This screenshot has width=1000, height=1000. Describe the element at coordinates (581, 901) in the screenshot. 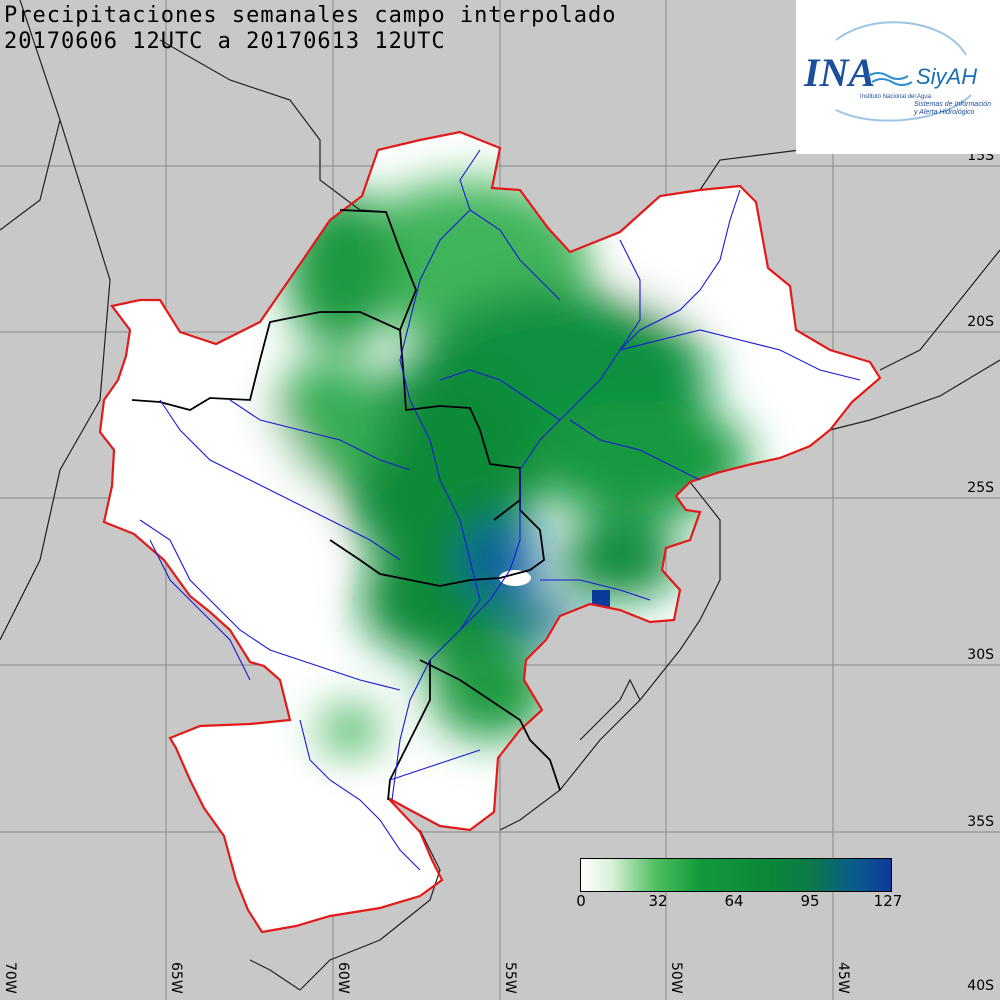

I see `legend-tick-0: 0` at that location.